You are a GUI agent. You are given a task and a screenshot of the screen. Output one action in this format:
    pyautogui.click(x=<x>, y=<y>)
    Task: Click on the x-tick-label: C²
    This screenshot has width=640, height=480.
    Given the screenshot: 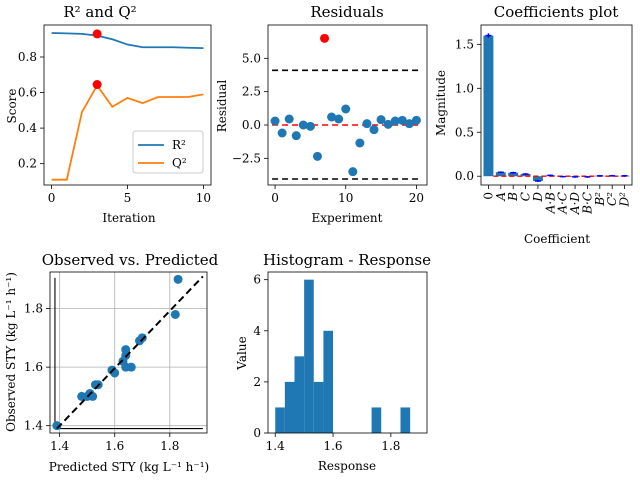 What is the action you would take?
    pyautogui.click(x=612, y=199)
    